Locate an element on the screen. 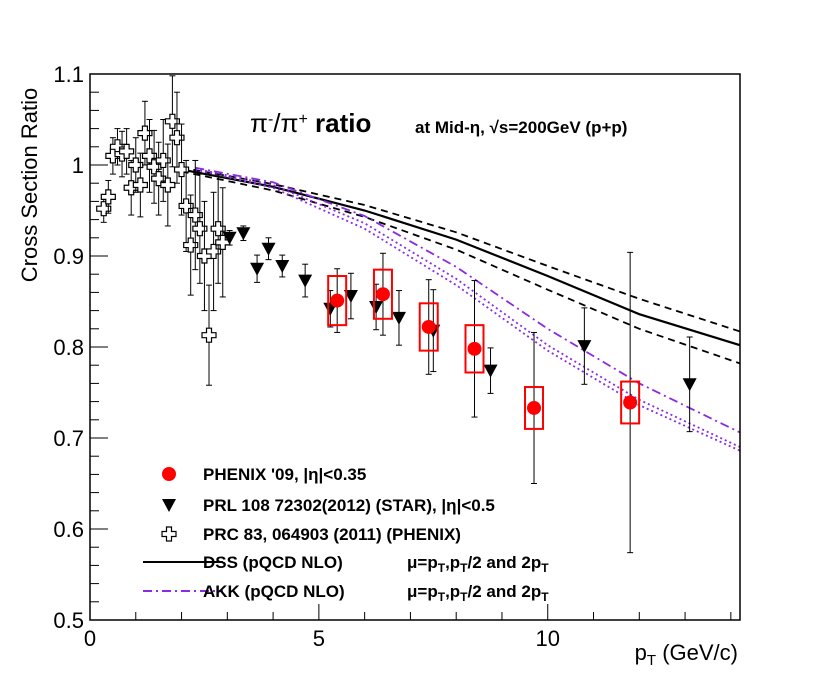  y-tick-label: 1 is located at coordinates (78, 165).